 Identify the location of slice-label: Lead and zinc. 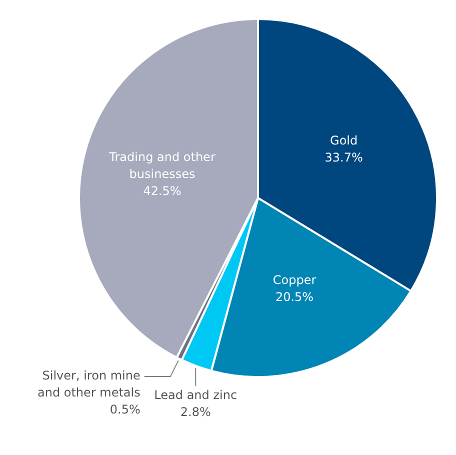
(196, 395).